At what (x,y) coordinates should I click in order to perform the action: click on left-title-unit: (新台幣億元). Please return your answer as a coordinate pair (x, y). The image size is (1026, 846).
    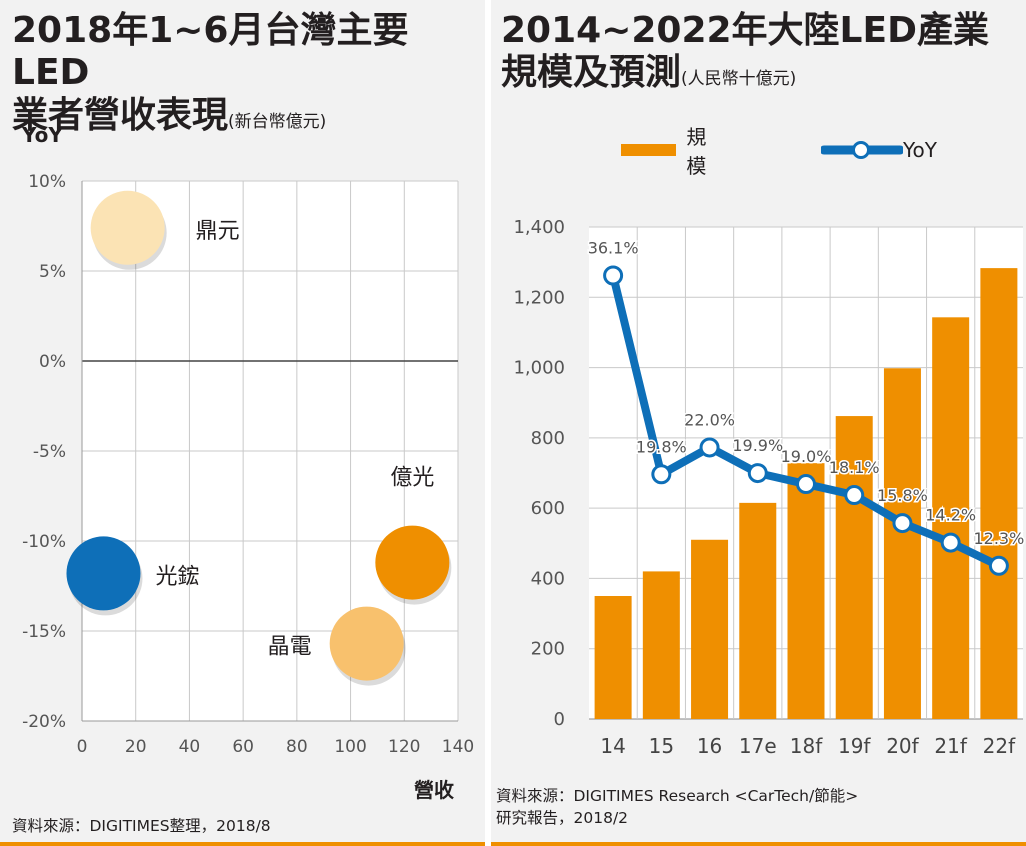
    Looking at the image, I should click on (277, 121).